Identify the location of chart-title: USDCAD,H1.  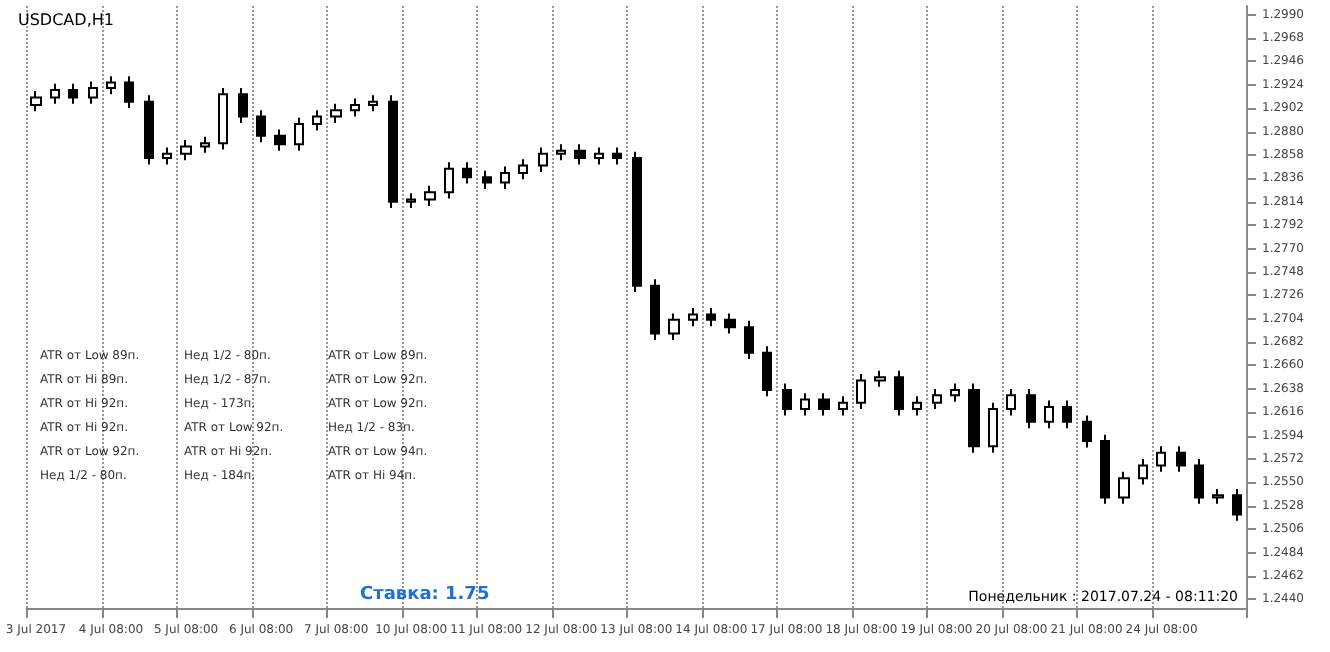
(66, 20).